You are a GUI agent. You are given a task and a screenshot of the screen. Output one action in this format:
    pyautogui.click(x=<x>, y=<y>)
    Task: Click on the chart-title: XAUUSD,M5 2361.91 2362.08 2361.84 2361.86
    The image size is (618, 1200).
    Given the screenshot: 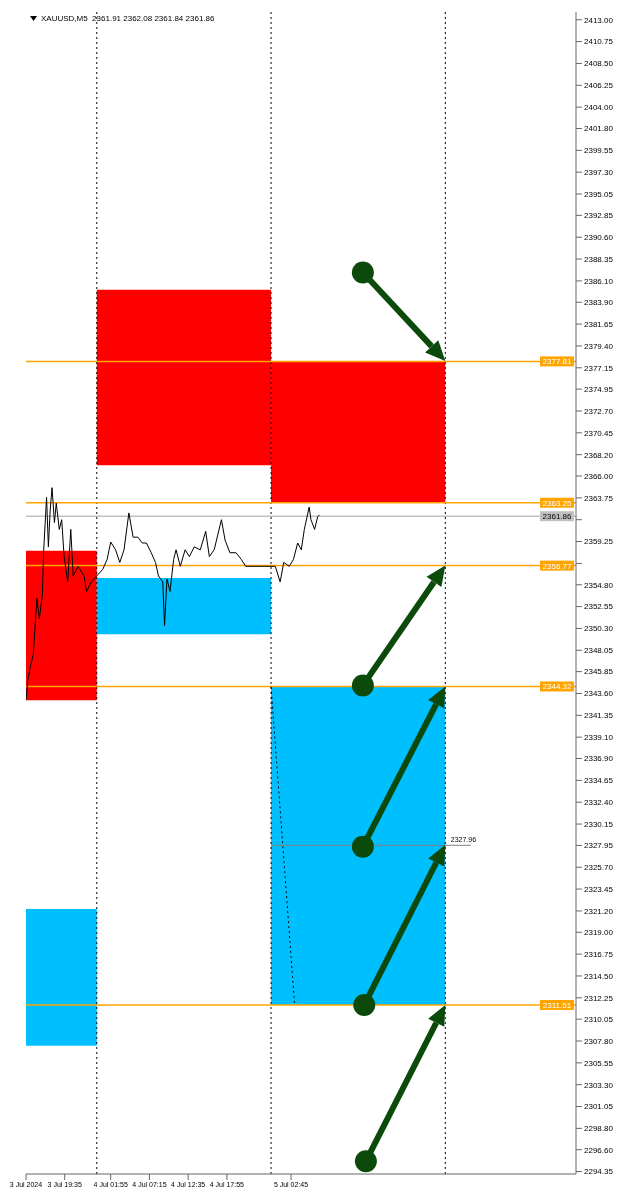 What is the action you would take?
    pyautogui.click(x=128, y=18)
    